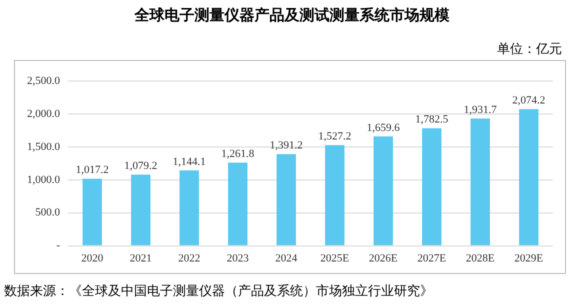 Image resolution: width=584 pixels, height=307 pixels. Describe the element at coordinates (383, 128) in the screenshot. I see `data-label: 1,659.6` at that location.